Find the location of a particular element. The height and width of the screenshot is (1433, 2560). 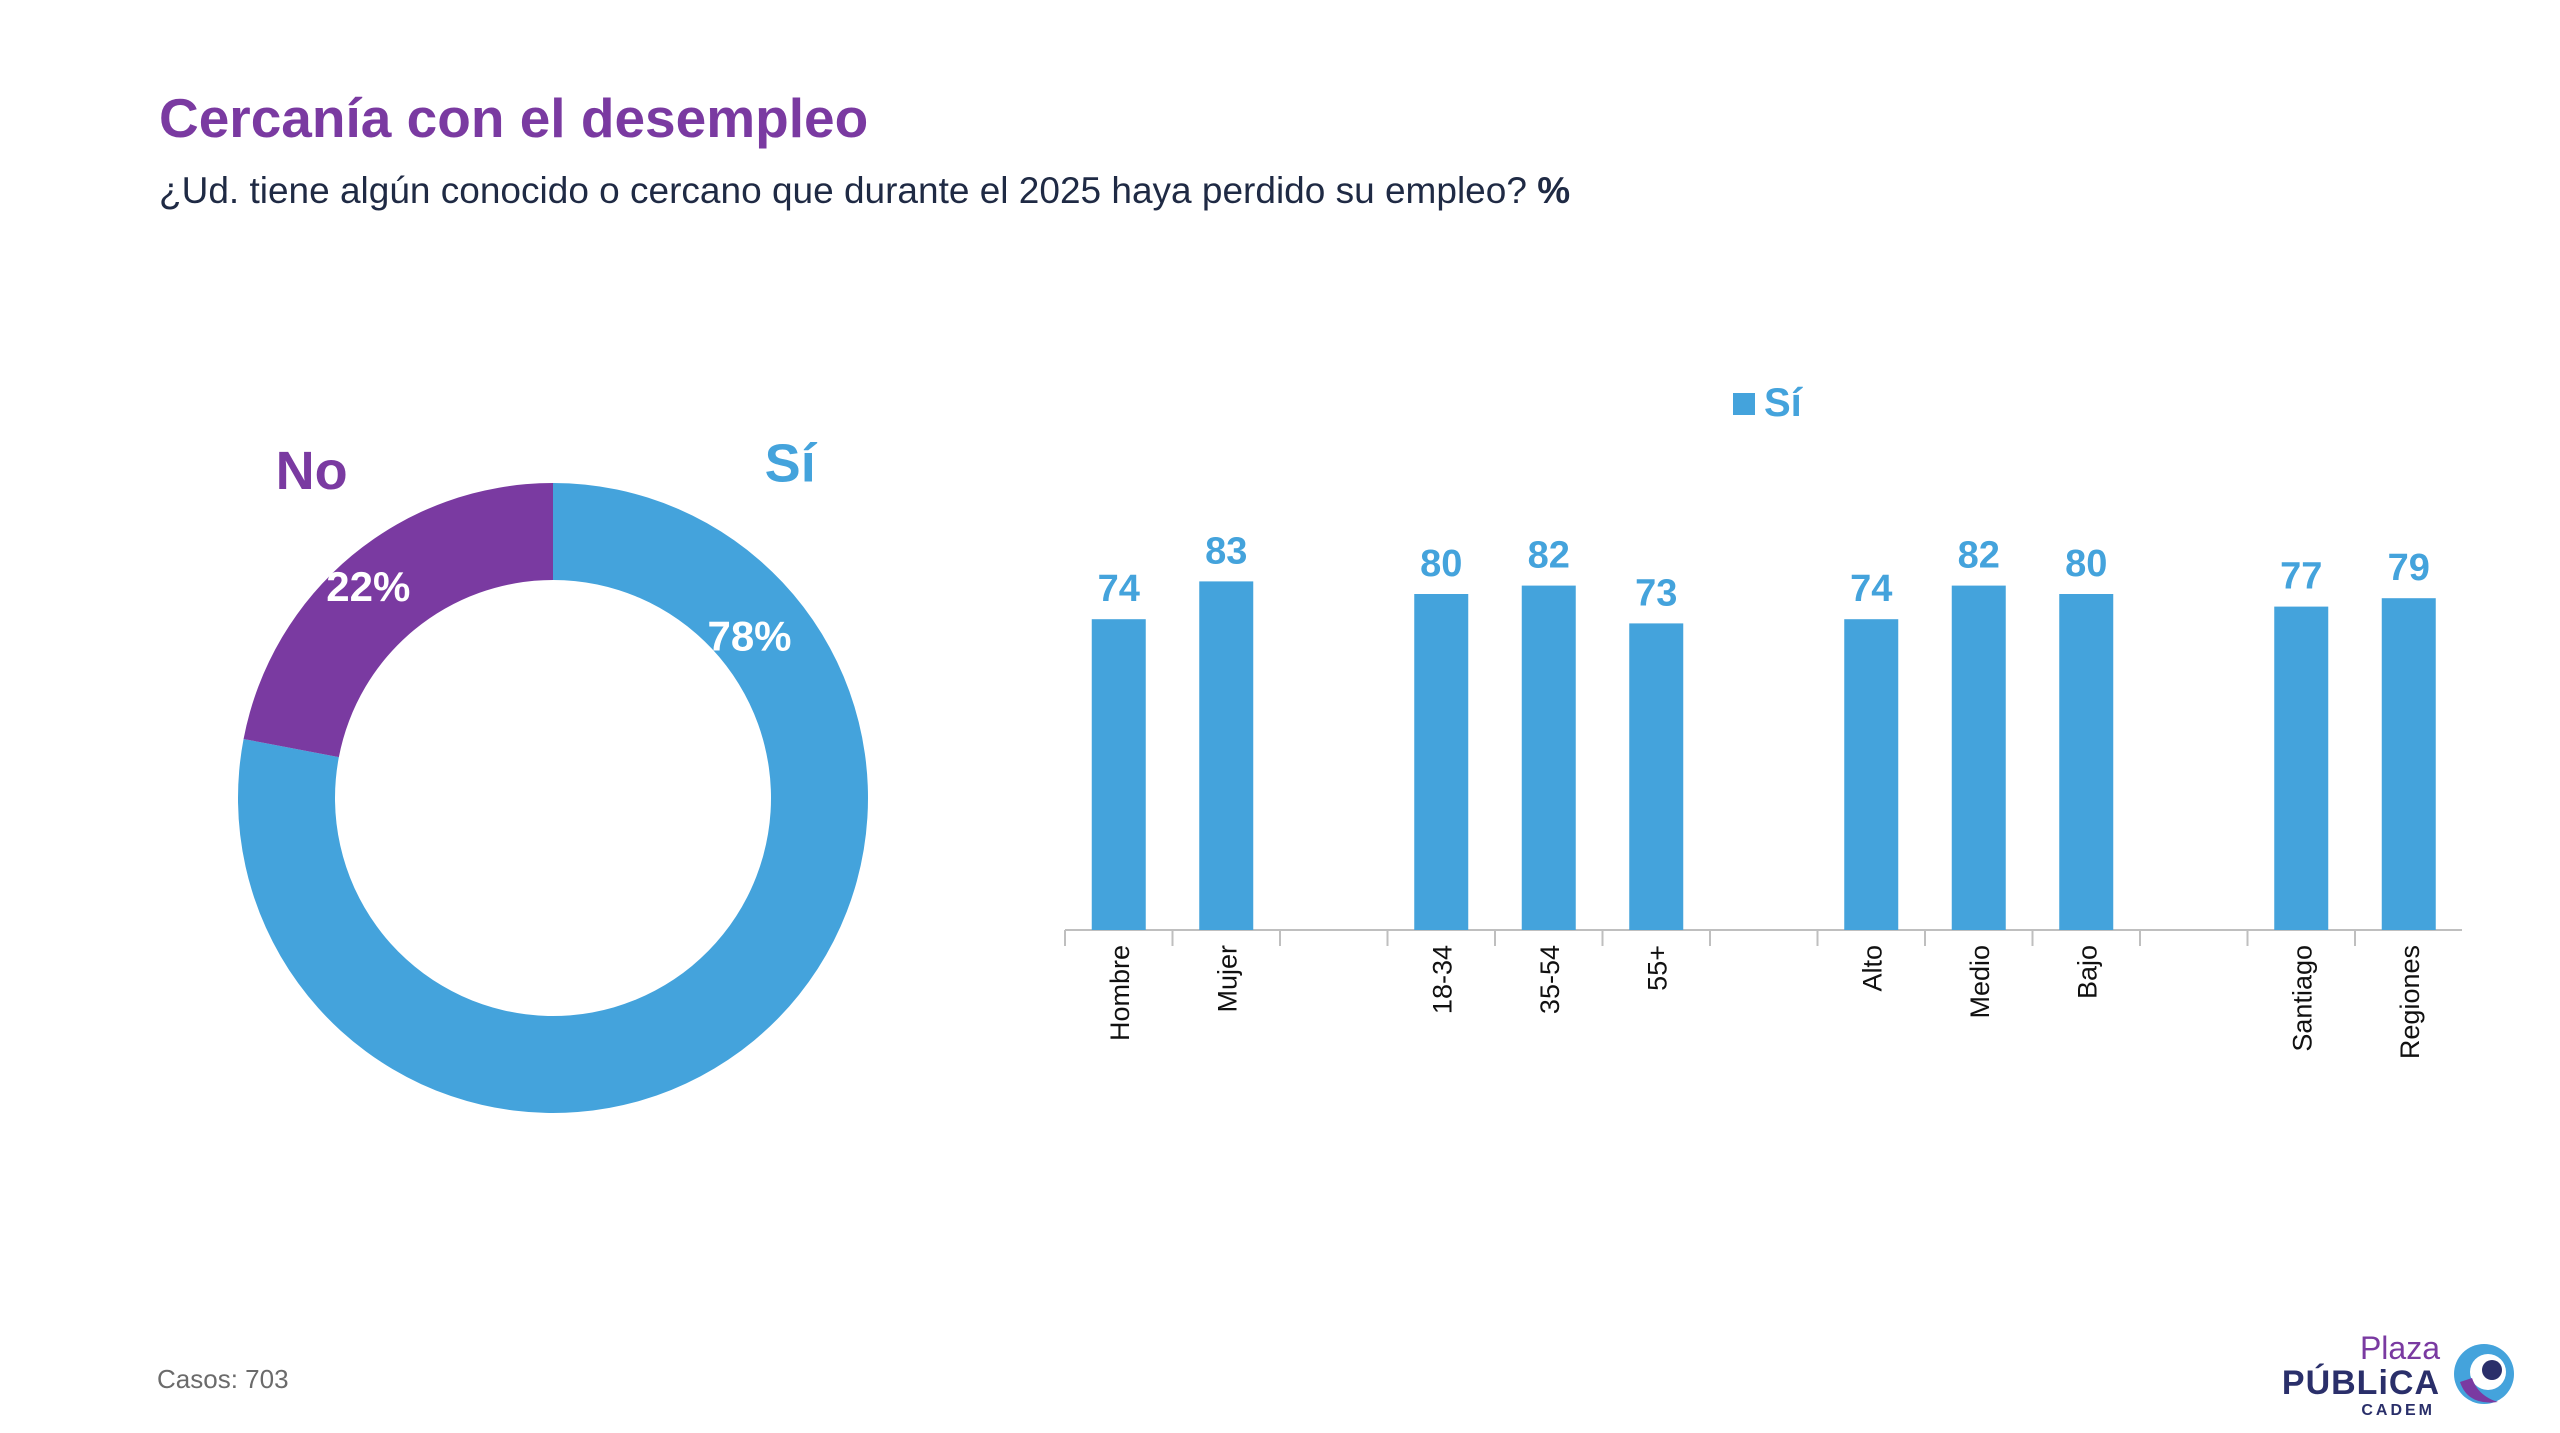

bar-value-label-hombre: 74 is located at coordinates (1119, 589).